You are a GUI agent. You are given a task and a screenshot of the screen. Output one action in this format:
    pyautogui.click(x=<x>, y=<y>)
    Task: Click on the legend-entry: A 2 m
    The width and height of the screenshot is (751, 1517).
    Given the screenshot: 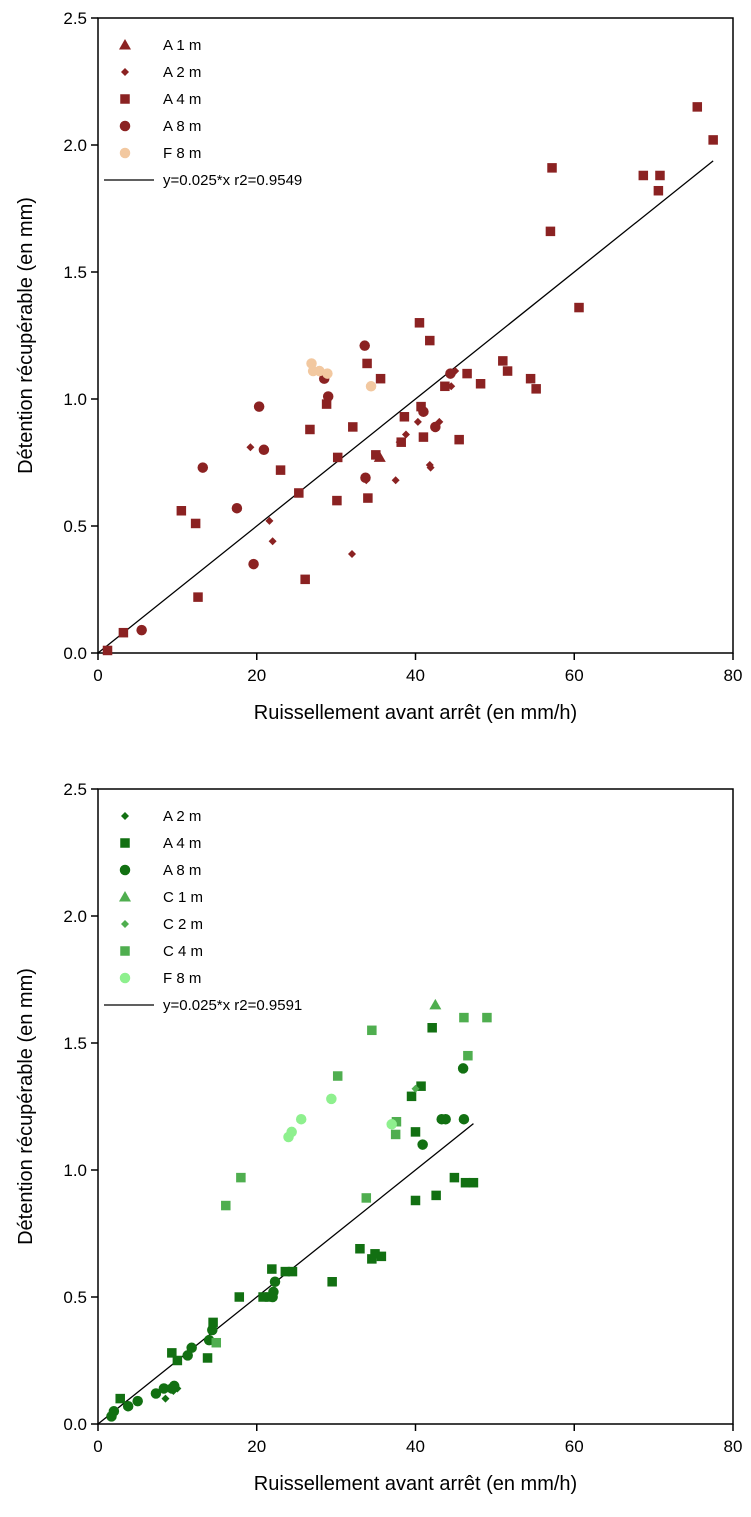 What is the action you would take?
    pyautogui.click(x=182, y=816)
    